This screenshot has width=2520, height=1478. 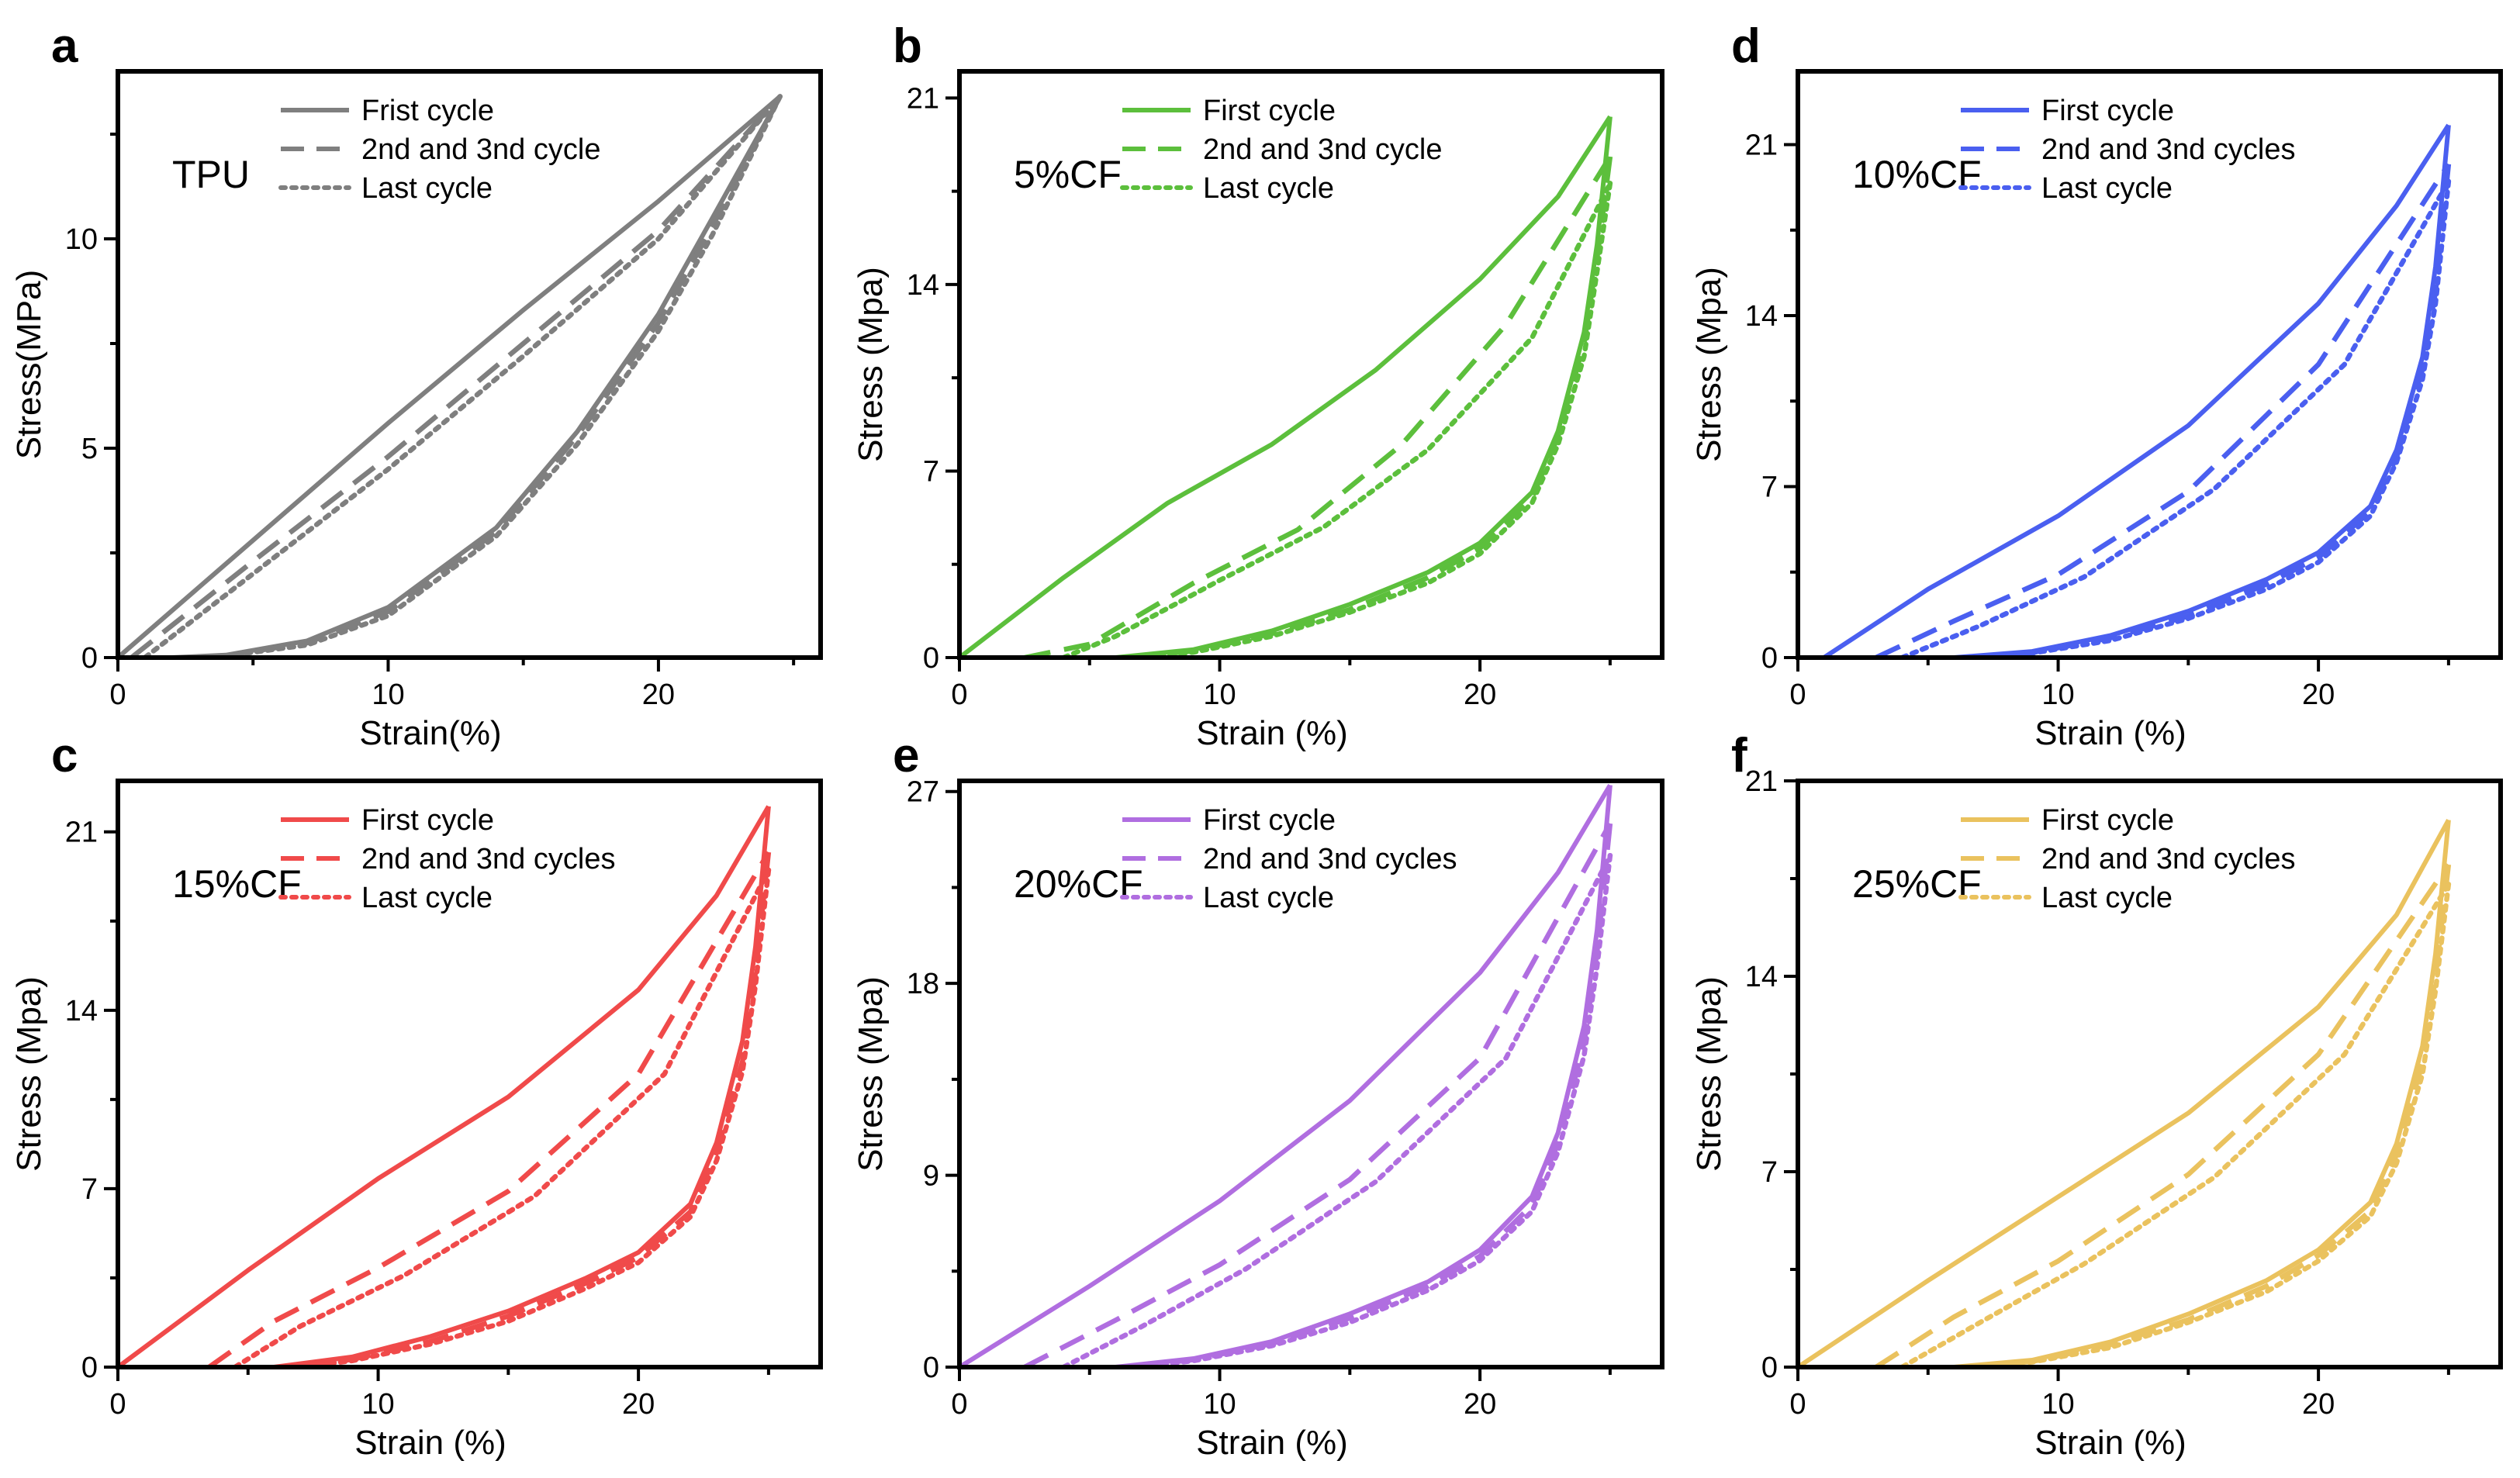 I want to click on legend: Frist cycle 2nd and 3nd cycle Last cycle, so click(x=439, y=150).